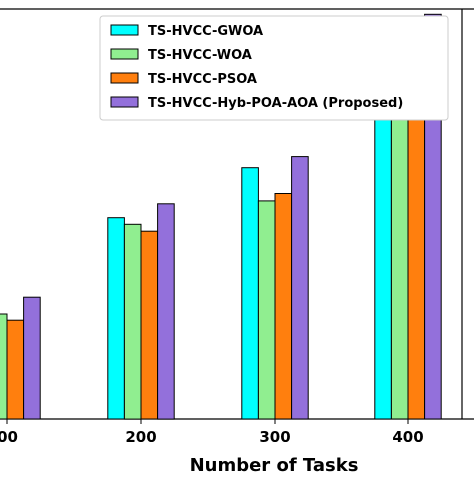  Describe the element at coordinates (205, 31) in the screenshot. I see `legend-label-1: TS-HVCC-GWOA` at that location.